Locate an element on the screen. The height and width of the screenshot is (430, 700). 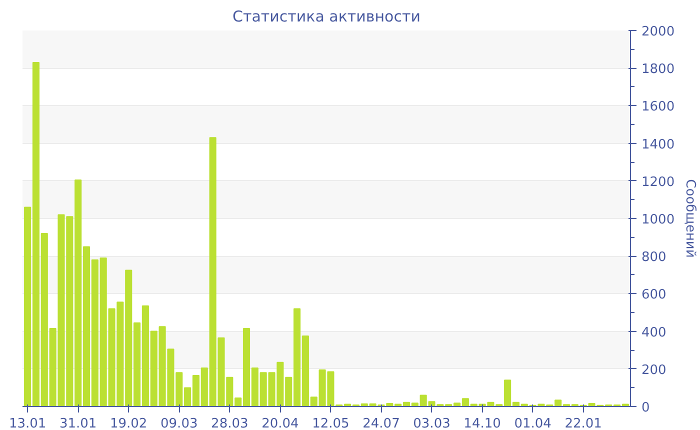
x-tick-label: 03.03 is located at coordinates (431, 423).